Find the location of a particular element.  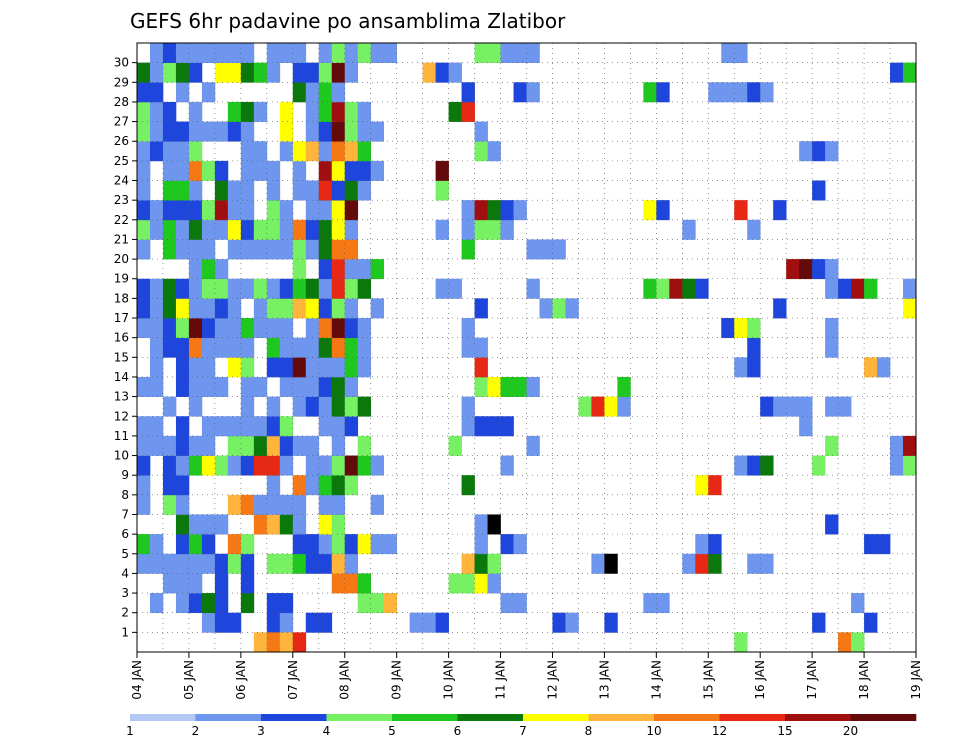

y-tick-label: 23 is located at coordinates (121, 200).